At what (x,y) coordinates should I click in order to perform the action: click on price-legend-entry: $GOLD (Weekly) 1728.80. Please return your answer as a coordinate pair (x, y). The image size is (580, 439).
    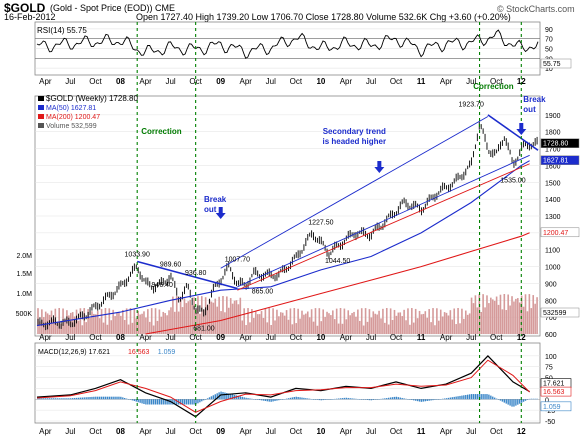
    Looking at the image, I should click on (92, 98).